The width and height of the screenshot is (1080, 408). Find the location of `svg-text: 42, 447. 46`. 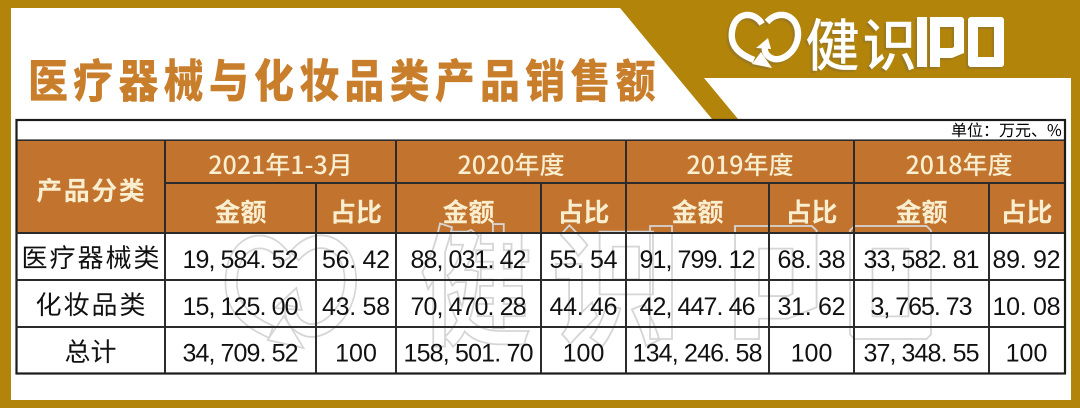

svg-text: 42, 447. 46 is located at coordinates (698, 307).